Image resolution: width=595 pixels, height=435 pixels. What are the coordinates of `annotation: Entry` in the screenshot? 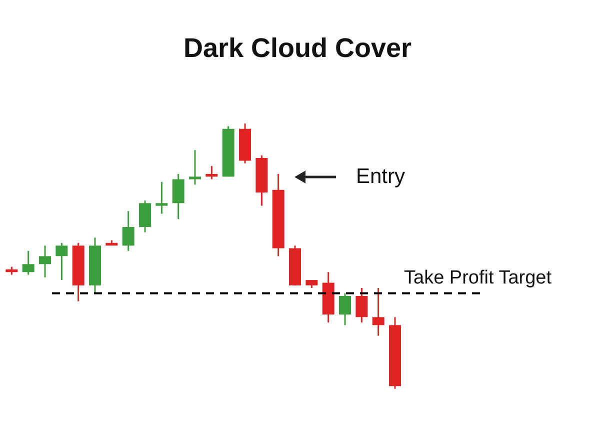 It's located at (381, 176).